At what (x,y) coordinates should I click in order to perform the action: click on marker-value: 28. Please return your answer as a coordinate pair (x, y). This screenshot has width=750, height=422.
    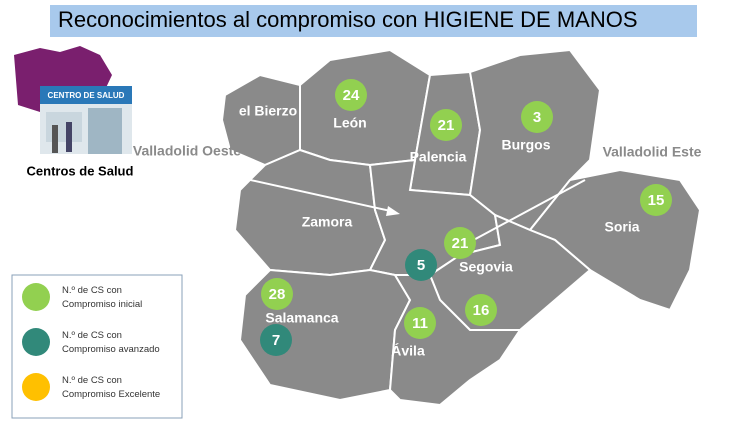
    Looking at the image, I should click on (277, 294).